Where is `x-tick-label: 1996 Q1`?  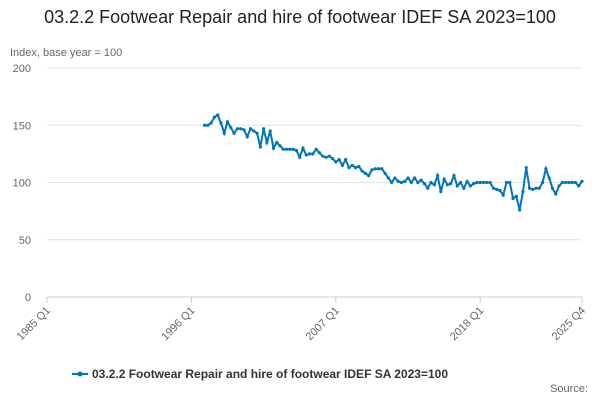
x-tick-label: 1996 Q1 is located at coordinates (178, 324).